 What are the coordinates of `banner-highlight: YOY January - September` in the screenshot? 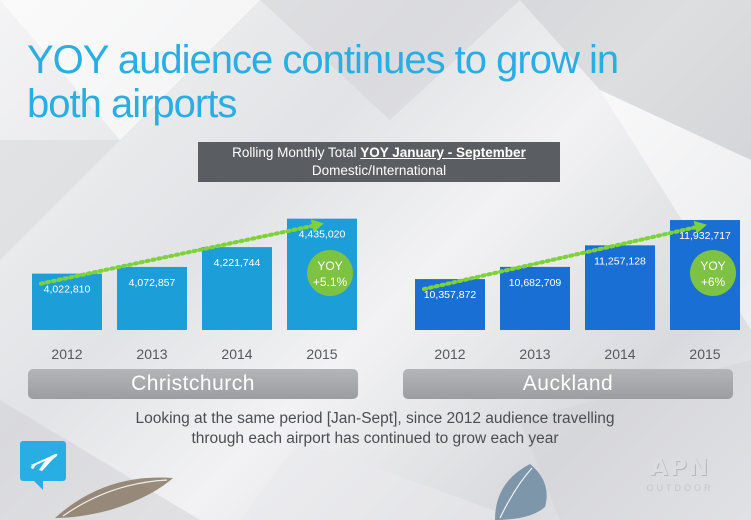 It's located at (443, 152).